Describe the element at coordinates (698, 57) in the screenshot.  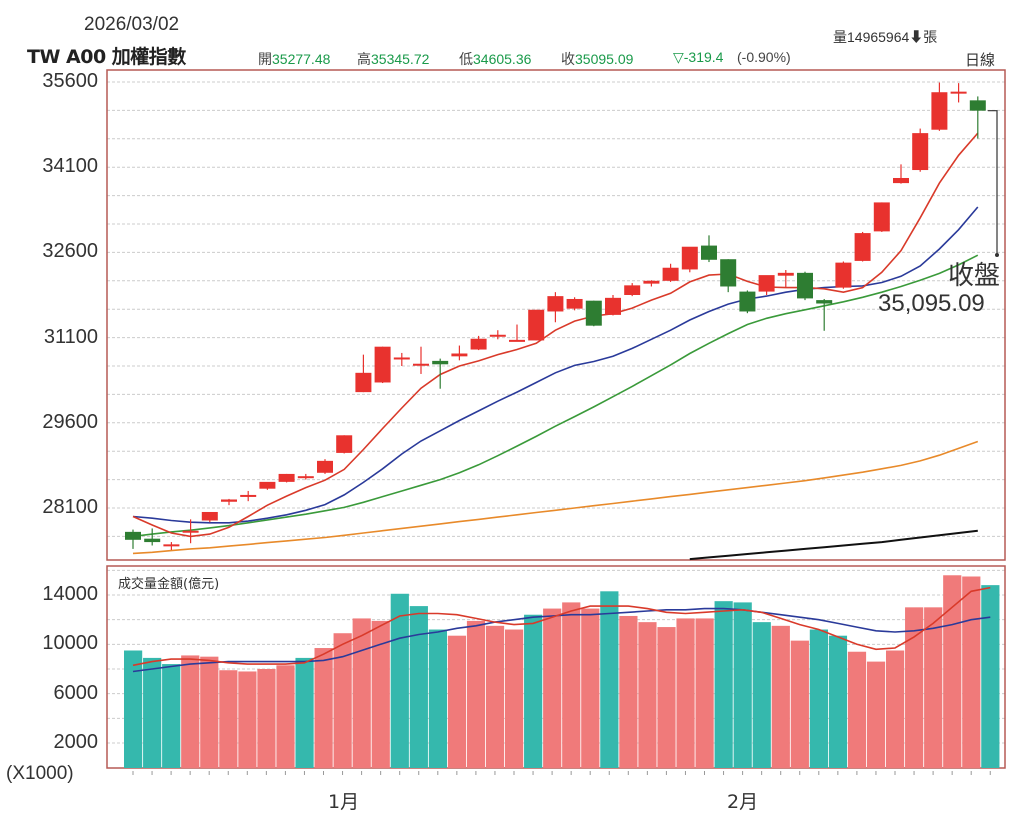
I see `change-field: ▽-319.4` at that location.